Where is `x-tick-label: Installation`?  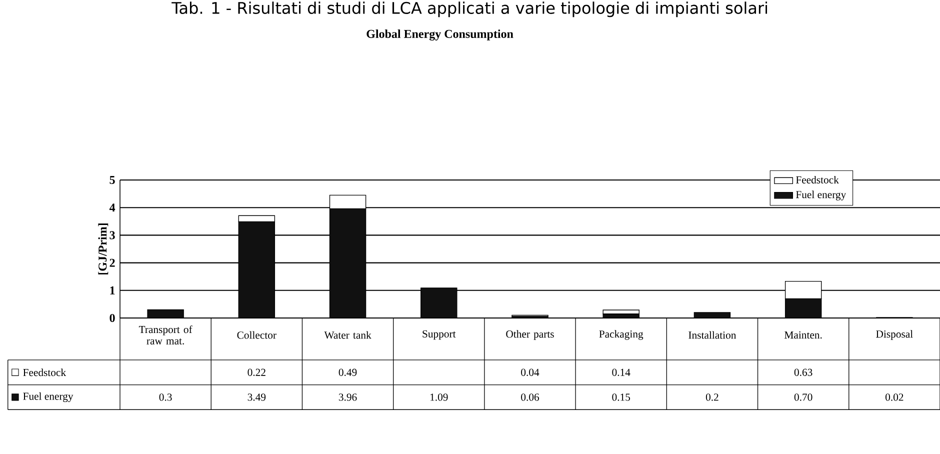 x-tick-label: Installation is located at coordinates (712, 335).